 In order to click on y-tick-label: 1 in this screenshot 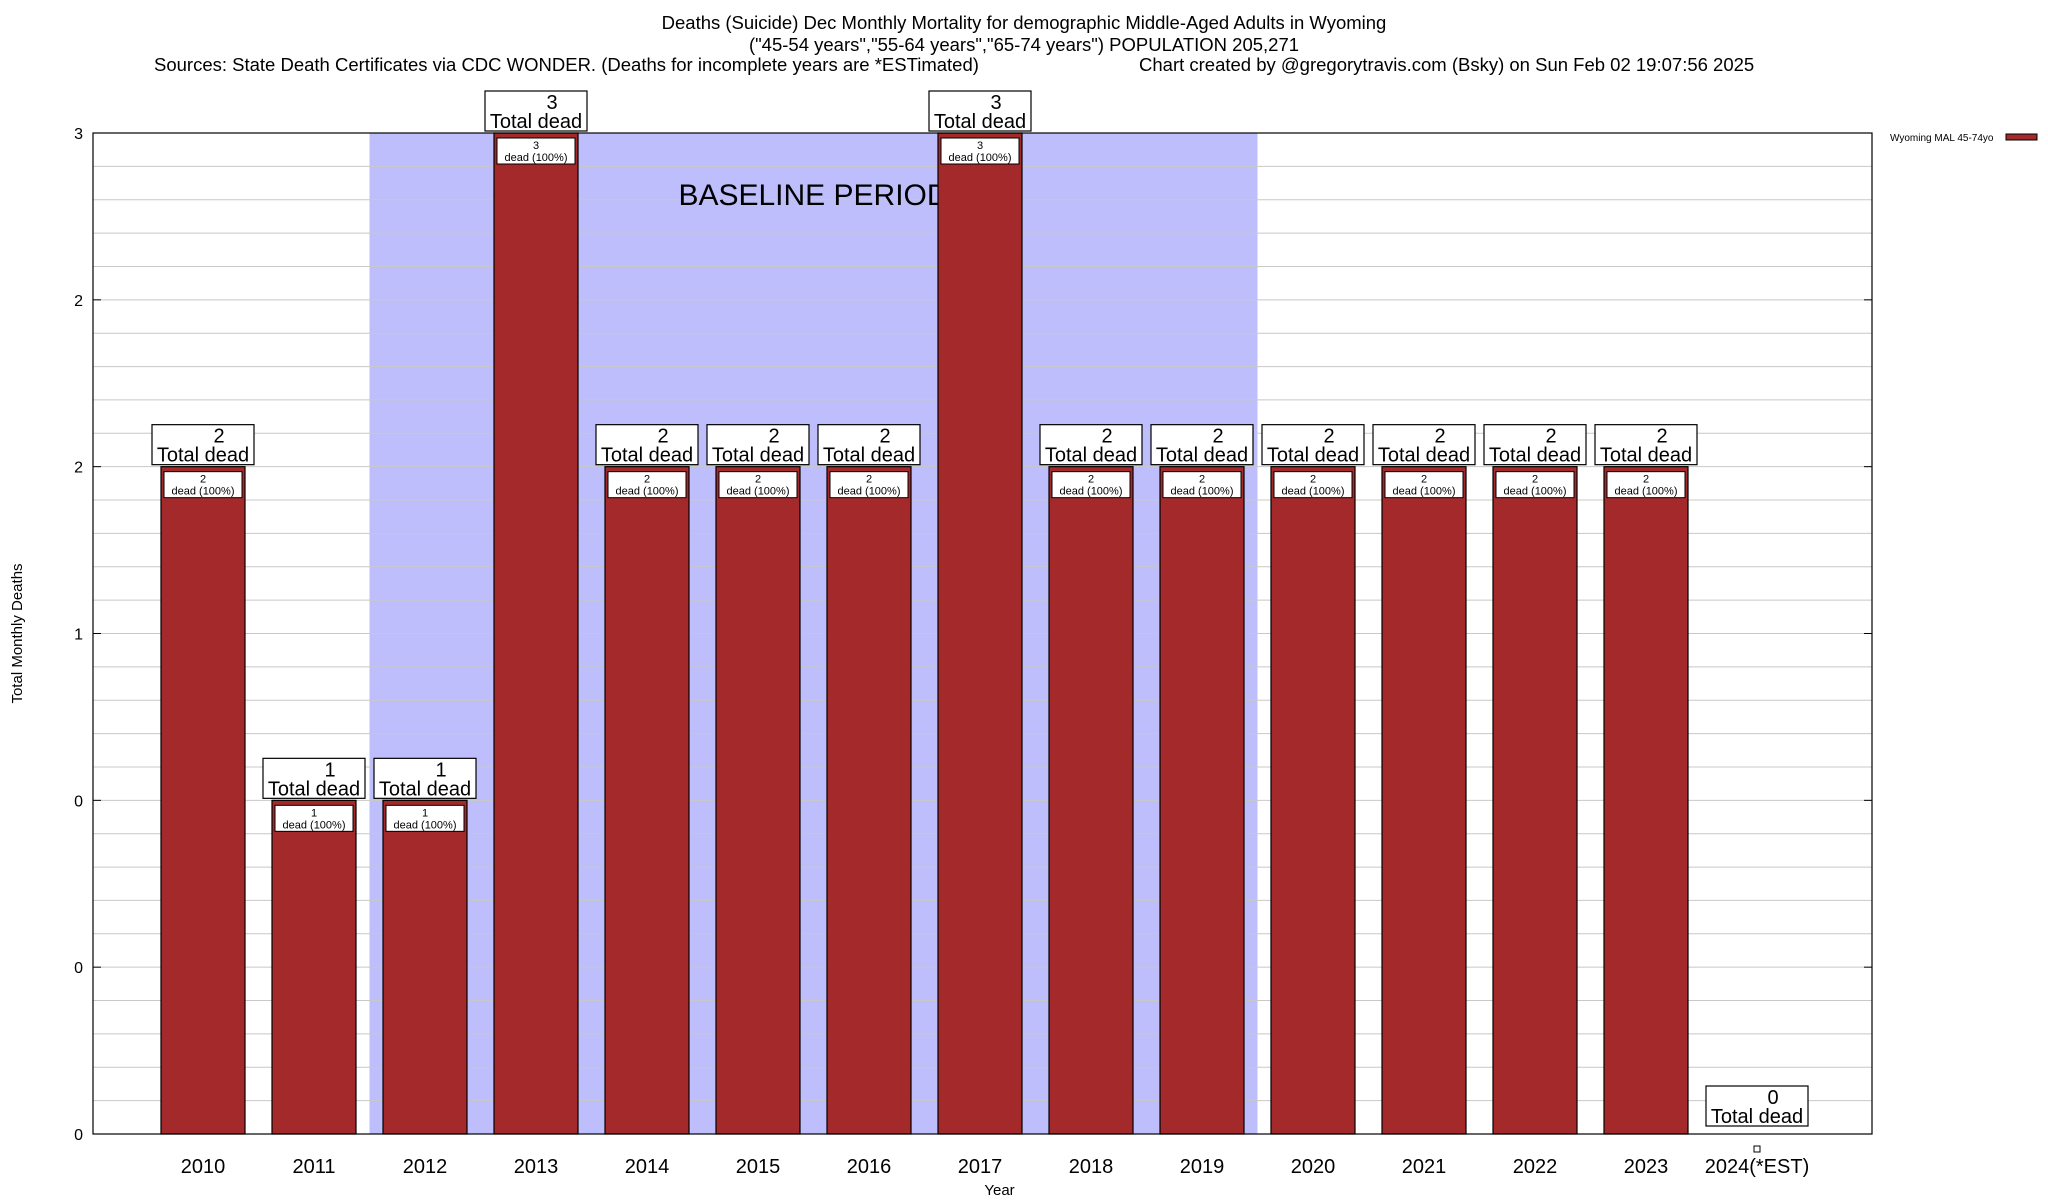, I will do `click(78, 635)`.